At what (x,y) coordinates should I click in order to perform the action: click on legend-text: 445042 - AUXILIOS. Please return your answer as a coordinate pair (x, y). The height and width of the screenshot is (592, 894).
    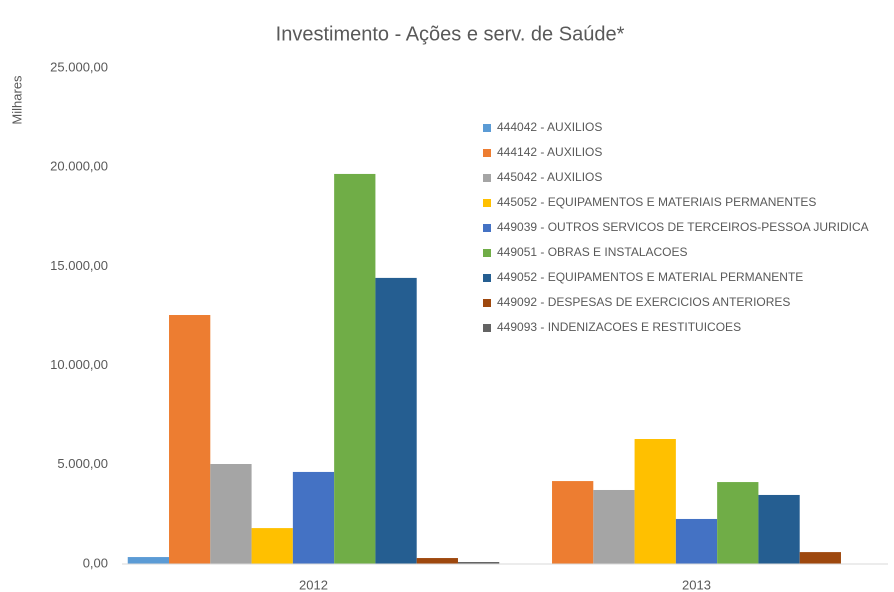
    Looking at the image, I should click on (549, 177).